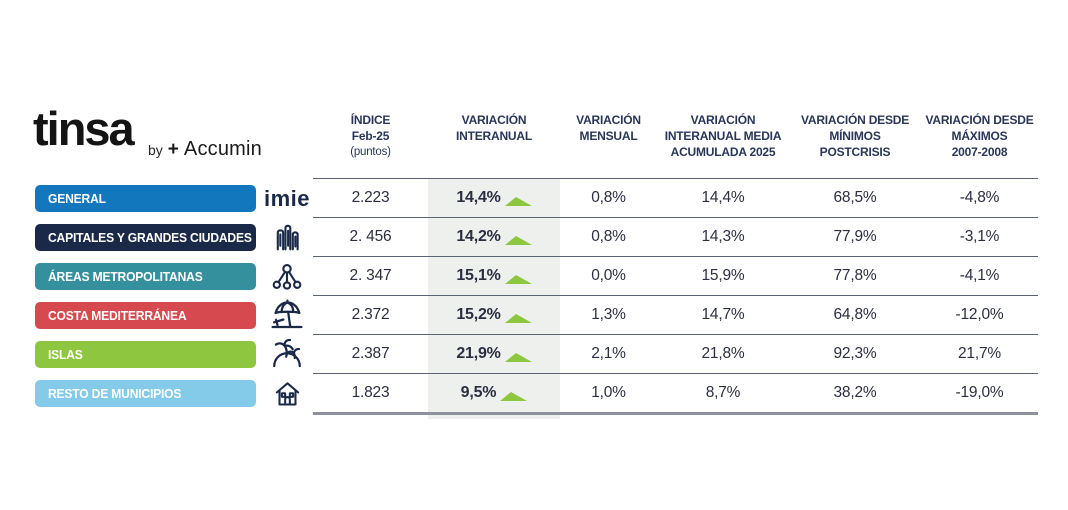  I want to click on row-label-text: COSTA MEDITERRÁNEA, so click(117, 315).